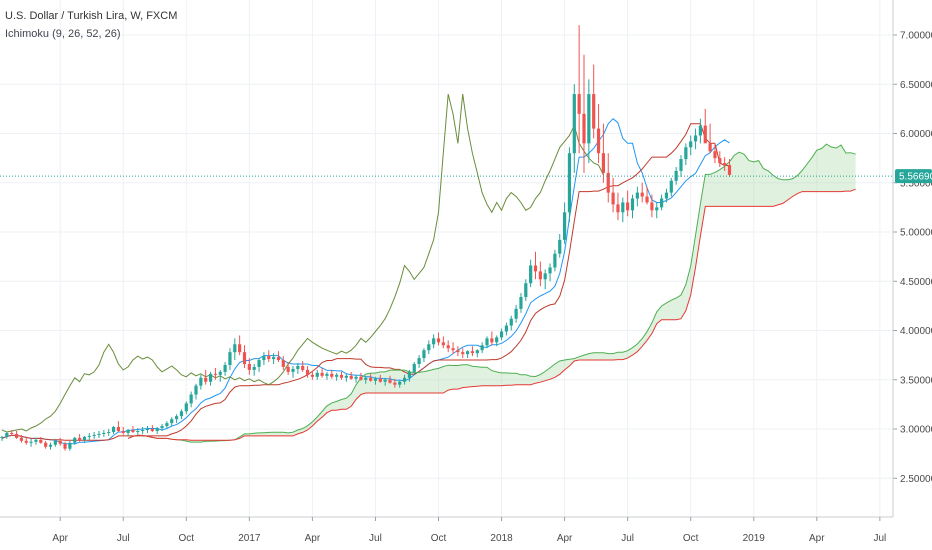 The image size is (932, 550). Describe the element at coordinates (916, 134) in the screenshot. I see `price-tick-label: 6.00000` at that location.